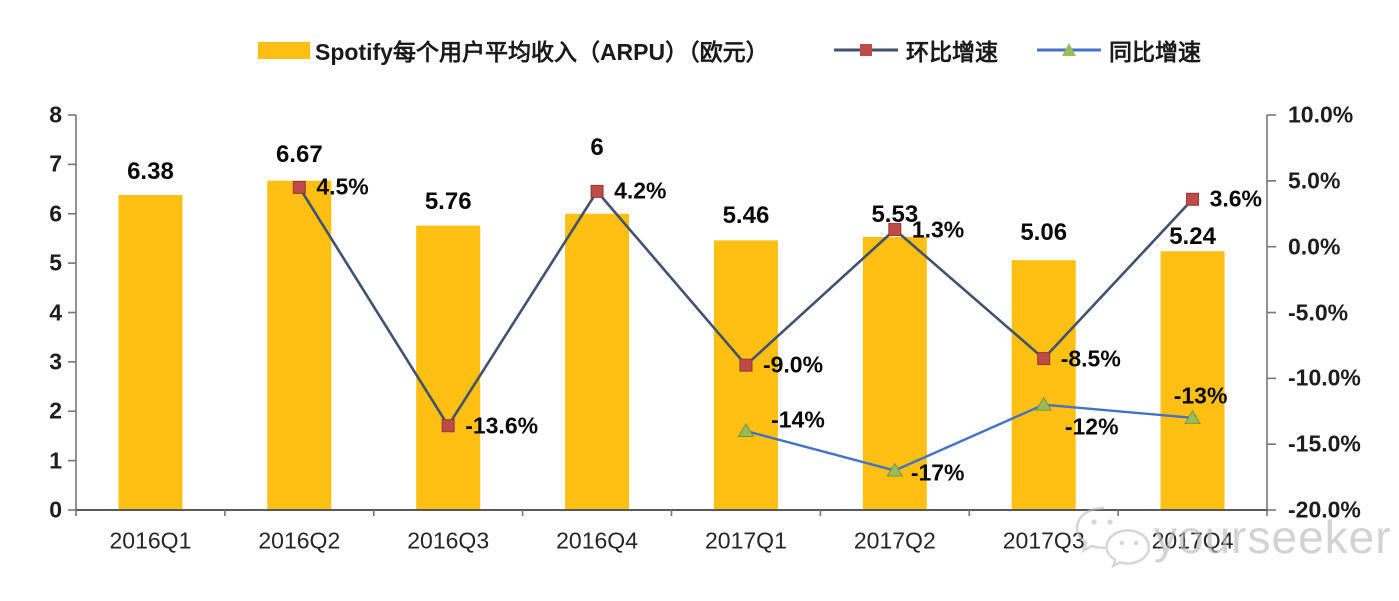 This screenshot has width=1399, height=601. I want to click on yoy-line-marker-icon, so click(1069, 49).